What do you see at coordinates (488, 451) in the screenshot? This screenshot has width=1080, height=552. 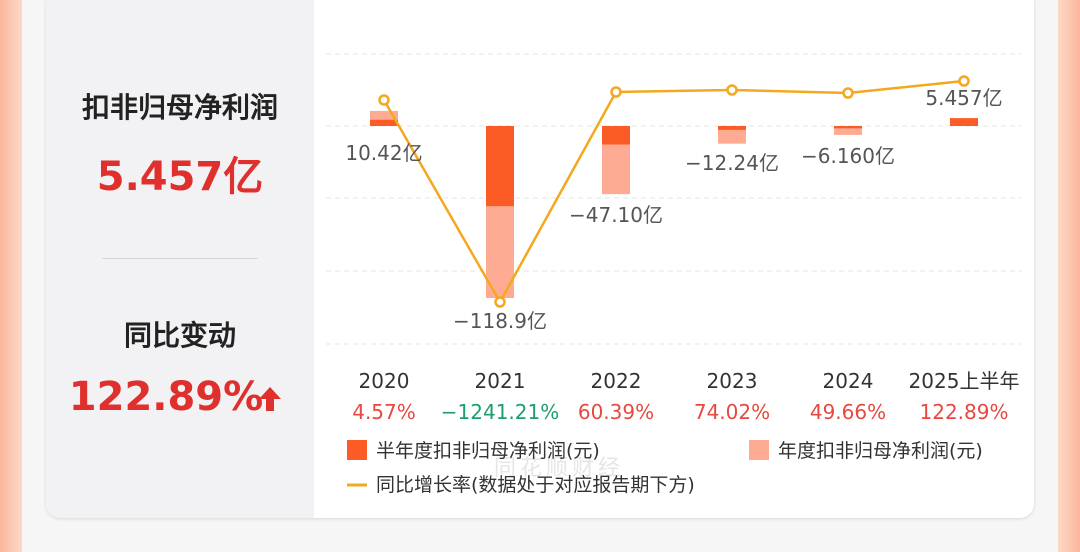 I see `legend-label-half-year: 半年度扣非归母净利润(元)` at bounding box center [488, 451].